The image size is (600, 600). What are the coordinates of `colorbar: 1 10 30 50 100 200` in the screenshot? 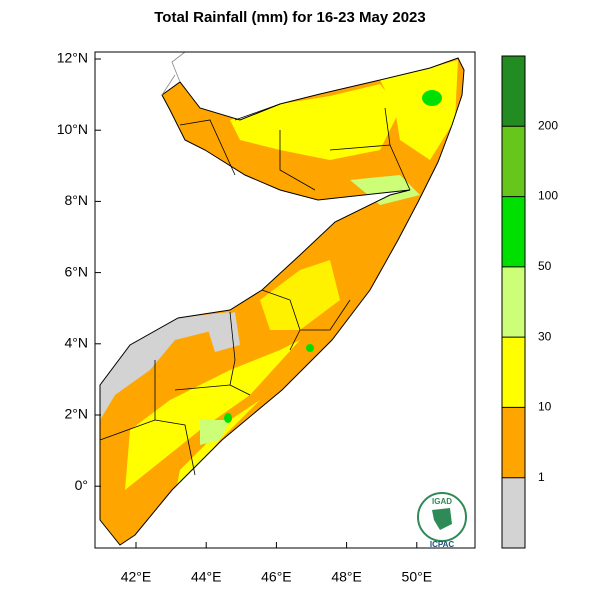 It's located at (529, 302).